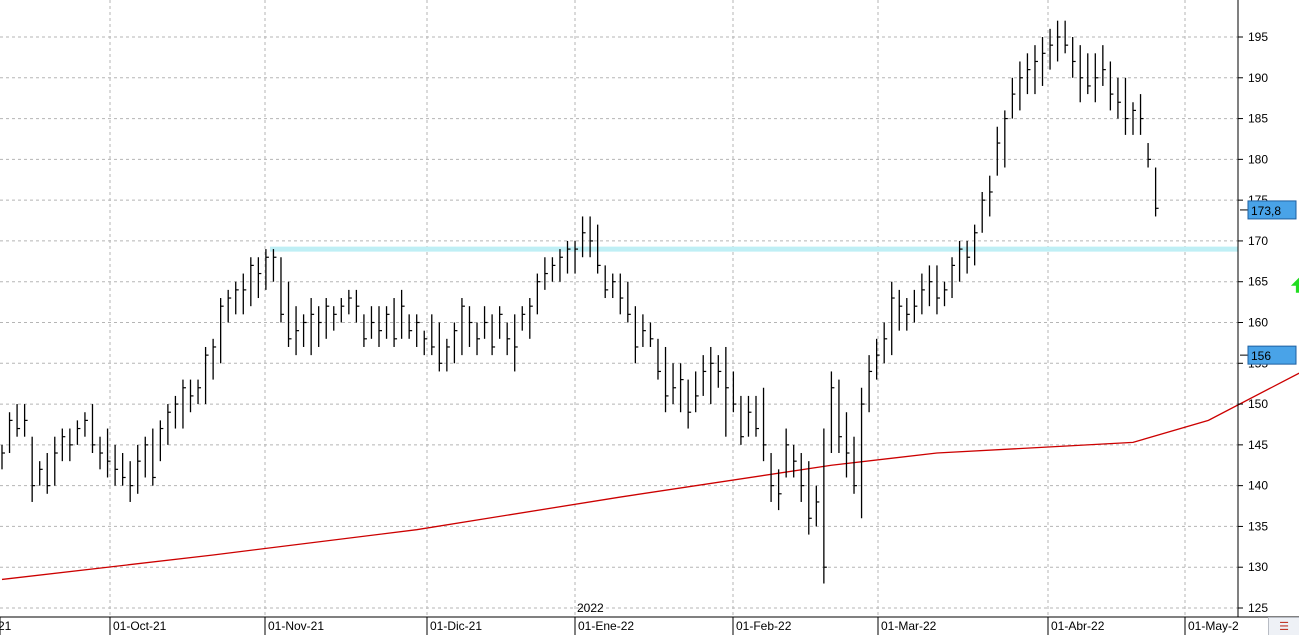 The height and width of the screenshot is (640, 1299). I want to click on price-labels-layer: 173,8 156, so click(1268, 282).